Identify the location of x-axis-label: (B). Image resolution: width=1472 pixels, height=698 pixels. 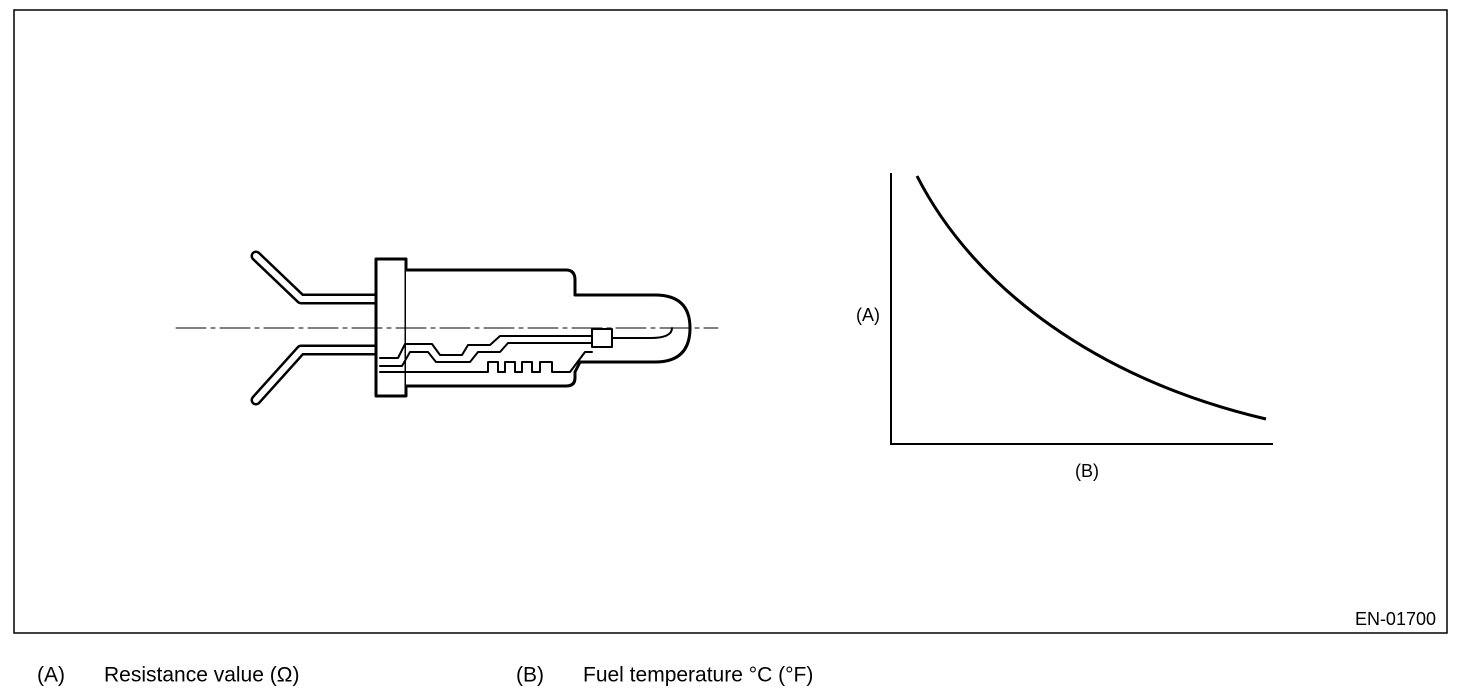
(1087, 471).